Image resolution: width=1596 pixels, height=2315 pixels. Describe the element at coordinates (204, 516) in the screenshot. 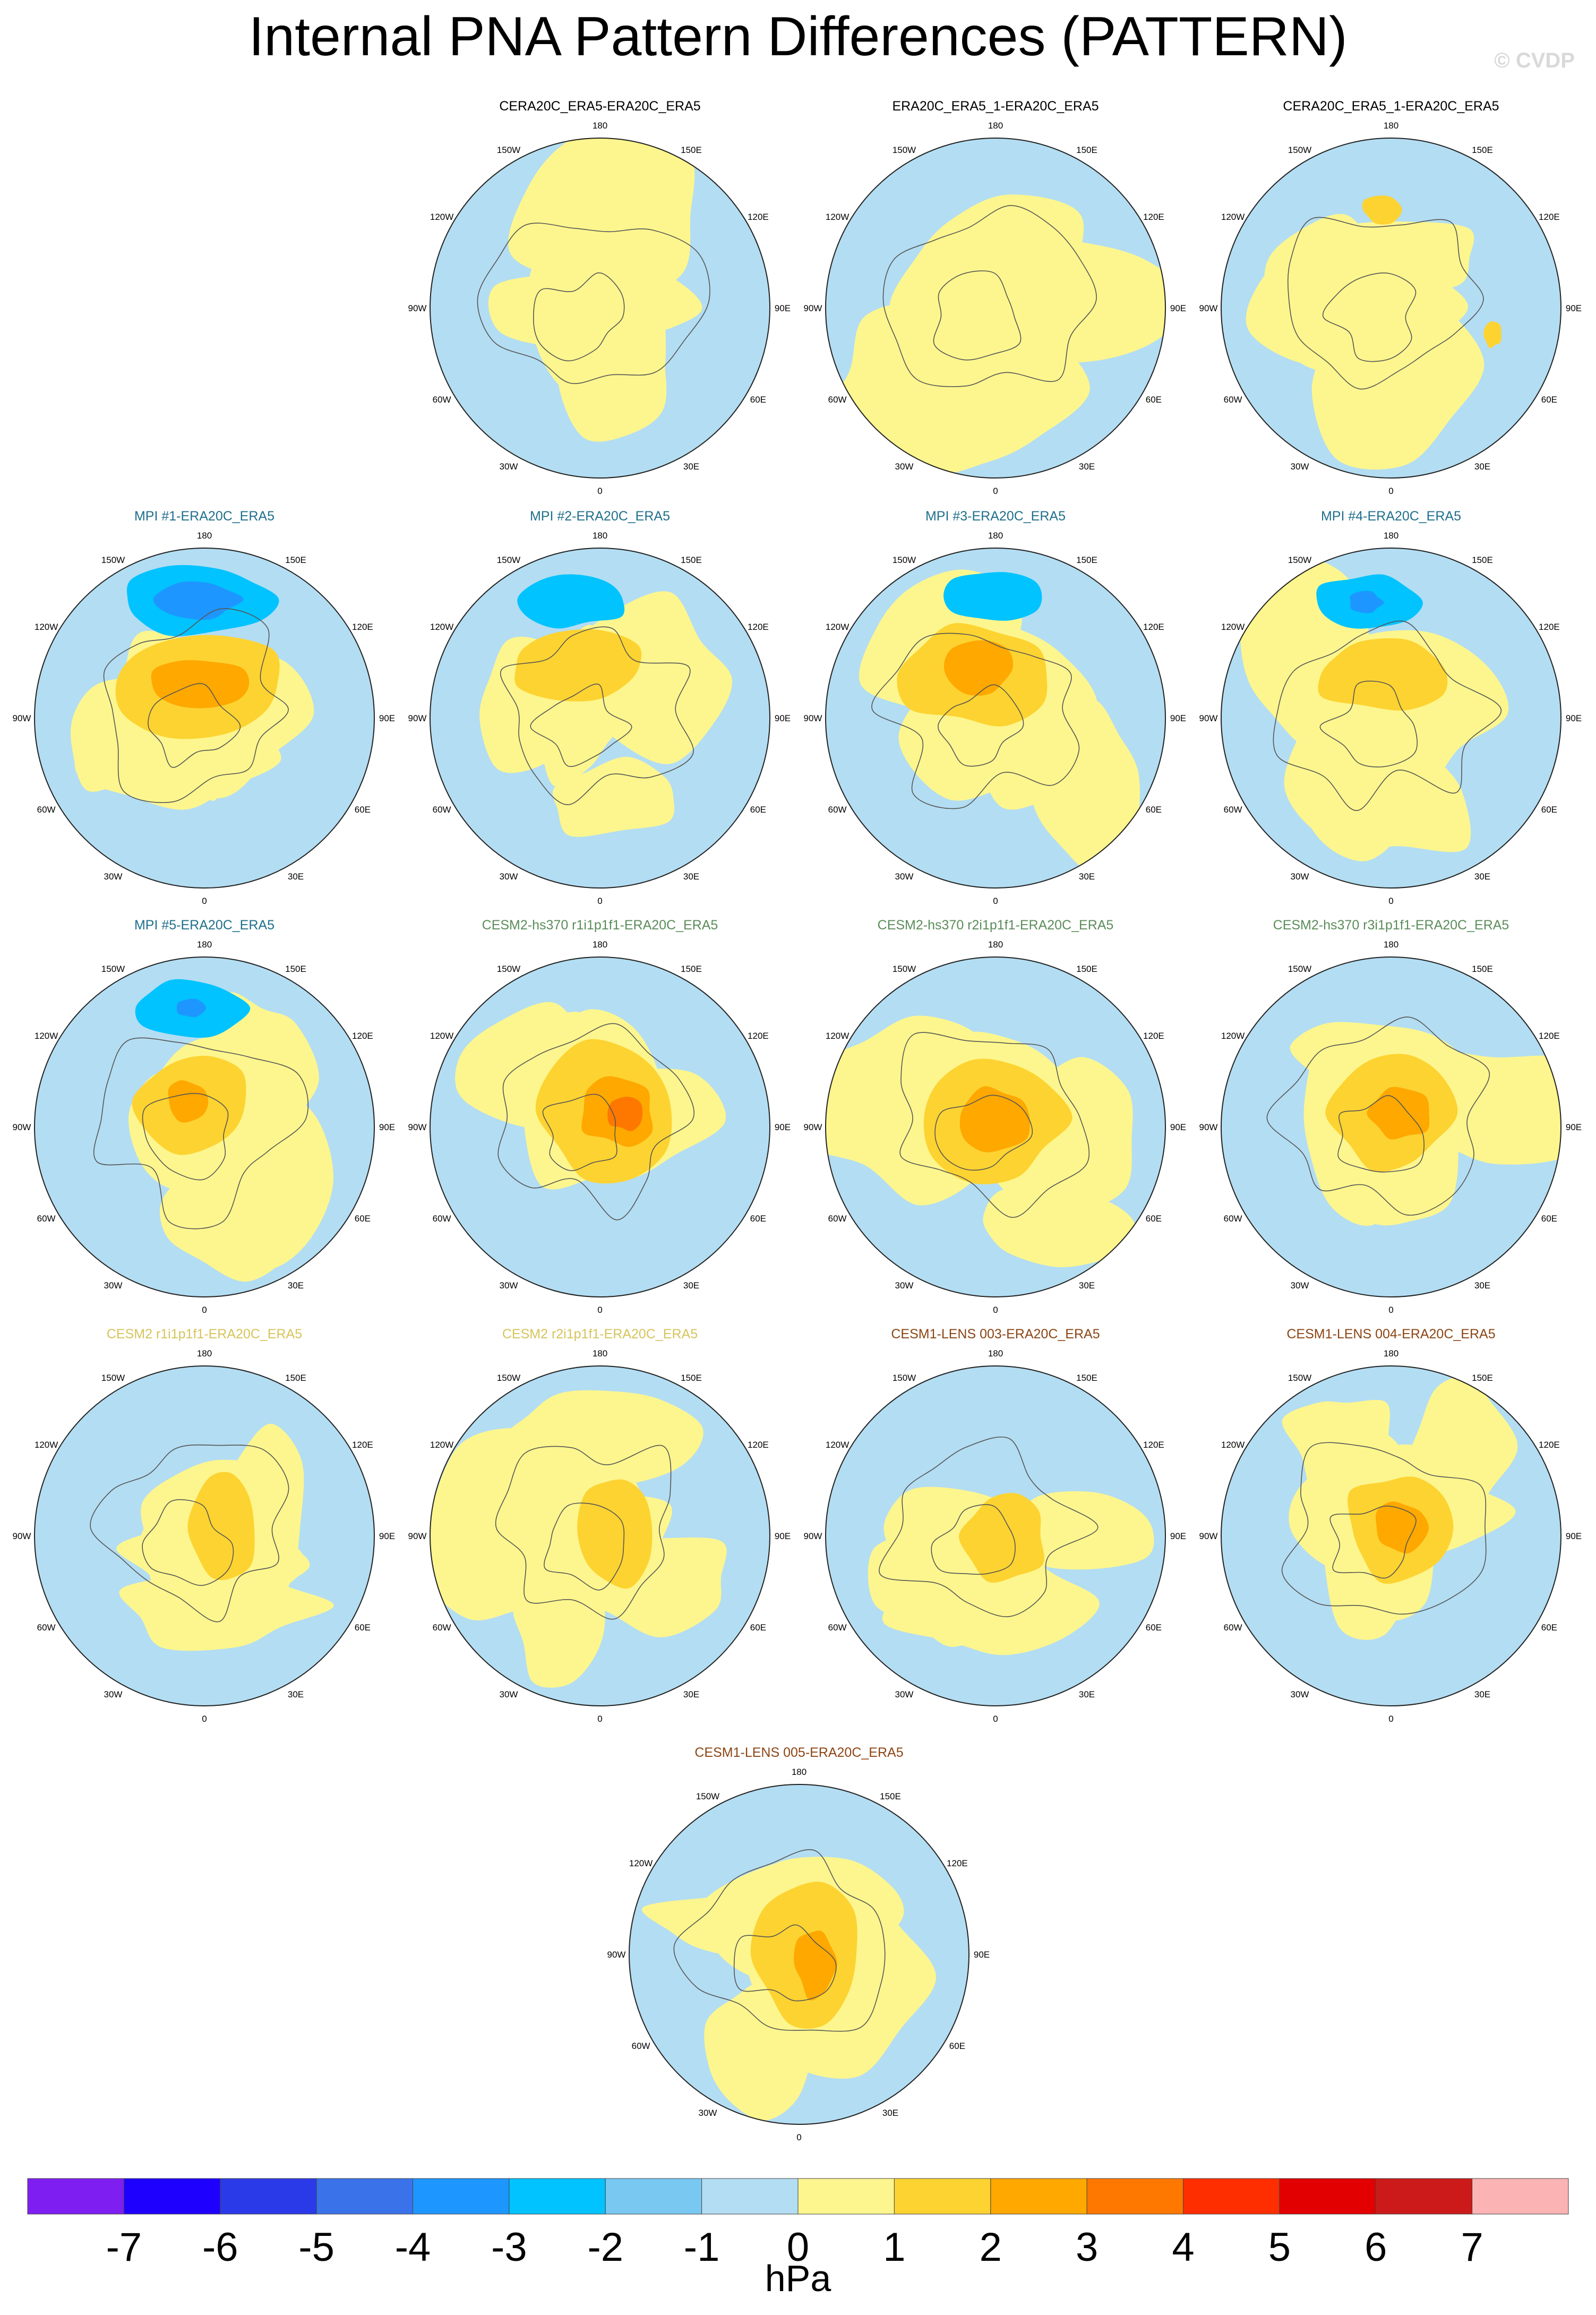

I see `panel-title: MPI #1-ERA20C_ERA5` at that location.